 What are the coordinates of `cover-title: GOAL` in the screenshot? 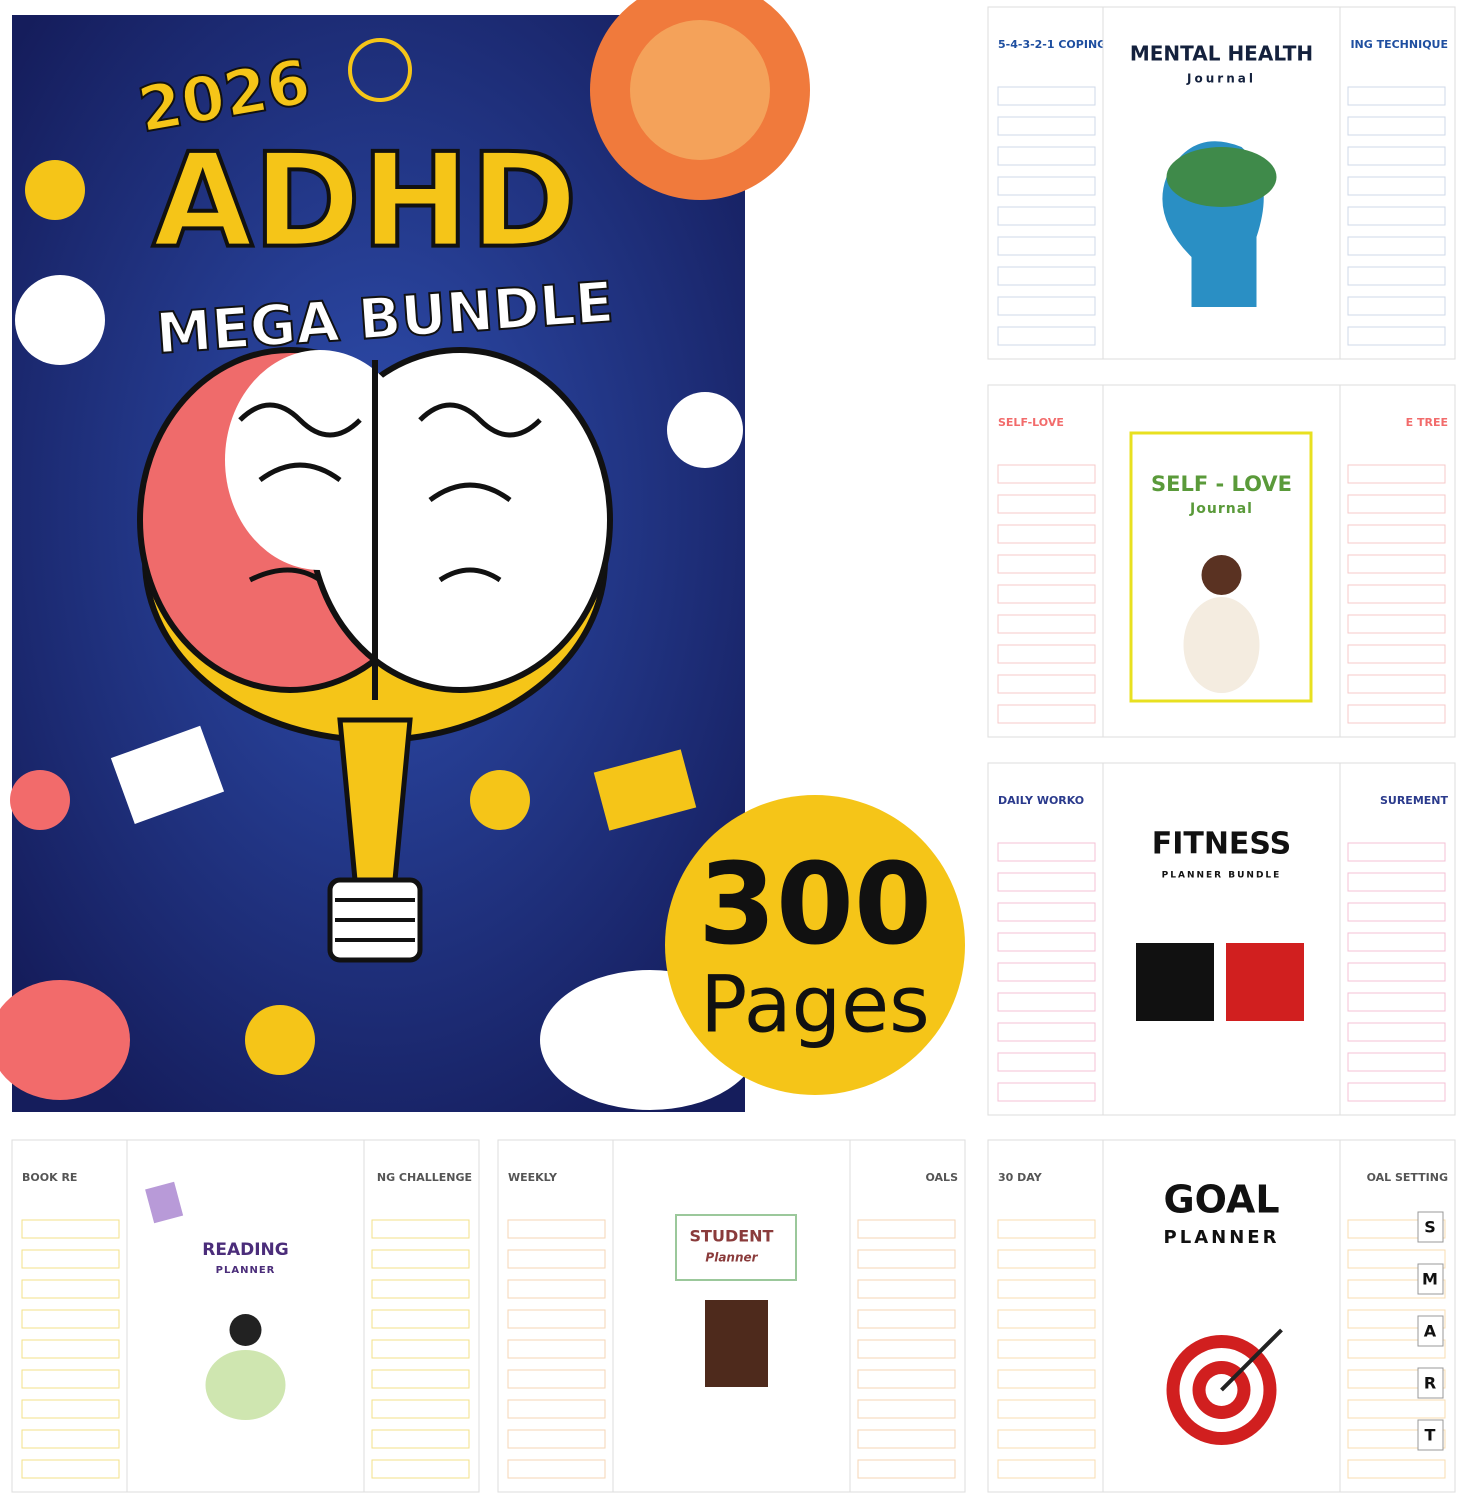 It's located at (1221, 1200).